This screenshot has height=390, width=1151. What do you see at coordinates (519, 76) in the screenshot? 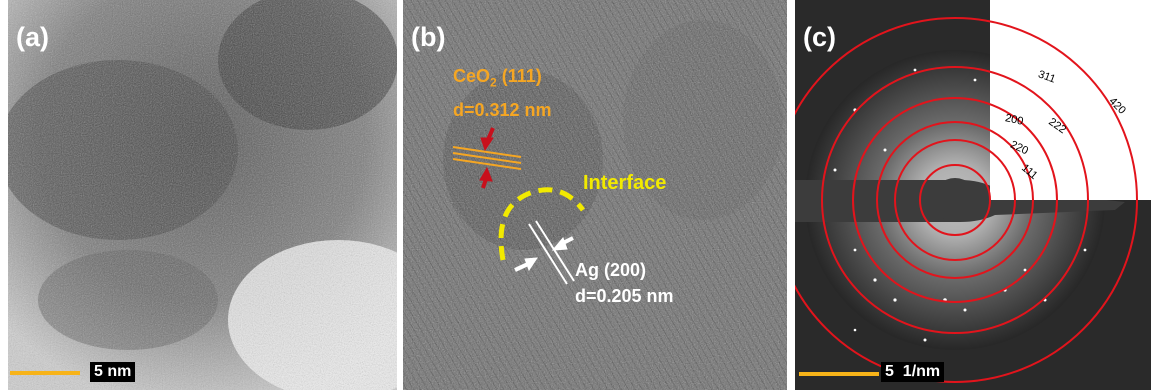
I see `ceo2-title-rest: (111)` at bounding box center [519, 76].